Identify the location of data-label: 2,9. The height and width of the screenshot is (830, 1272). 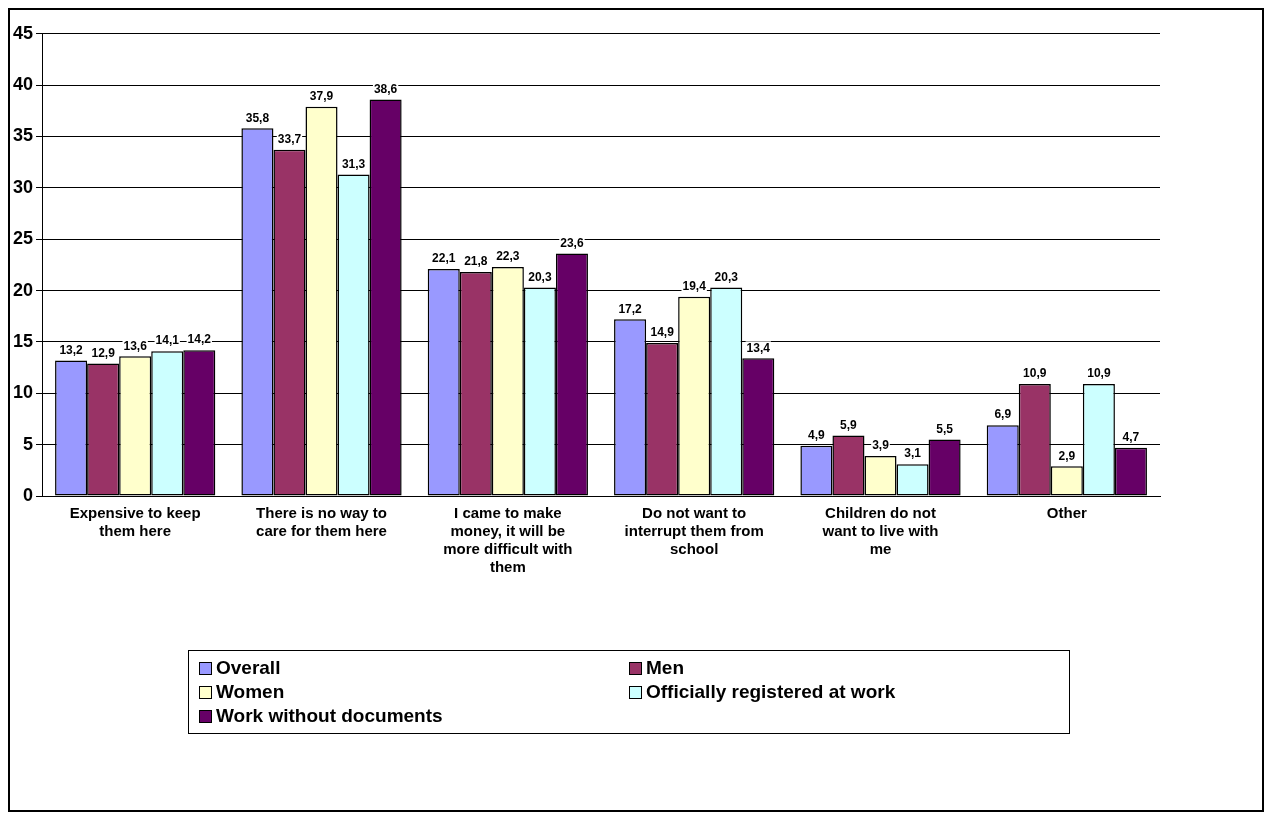
(1067, 455).